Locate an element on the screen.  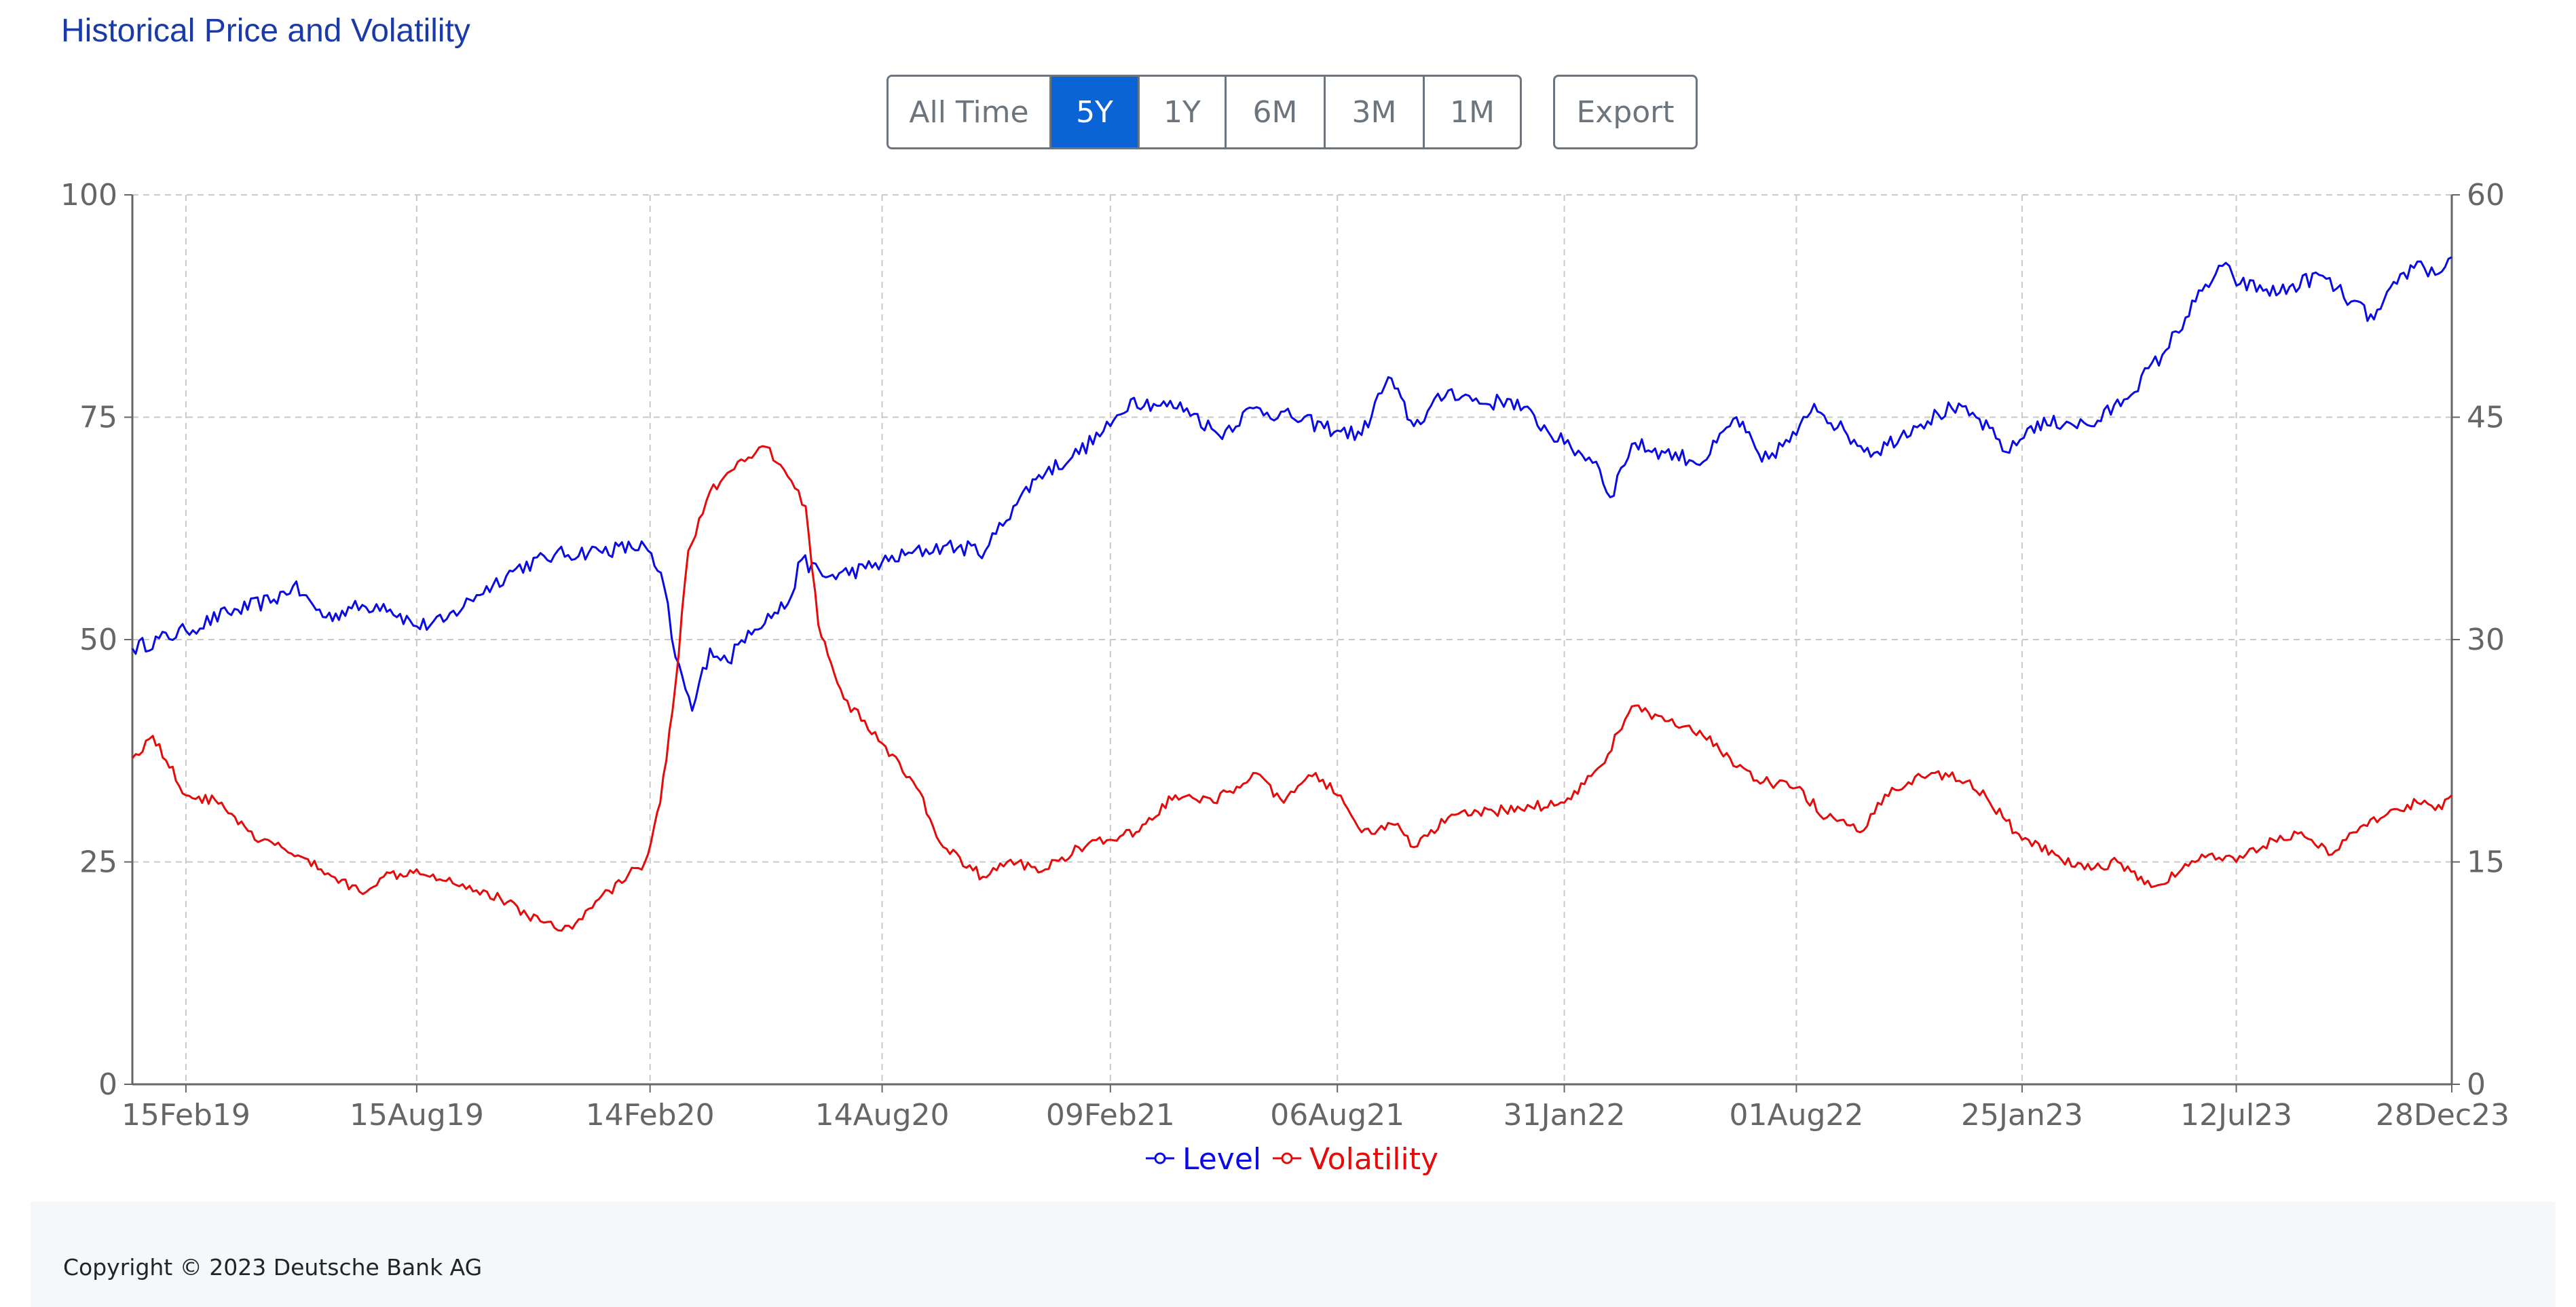
legend: Level Volatility is located at coordinates (1292, 1159).